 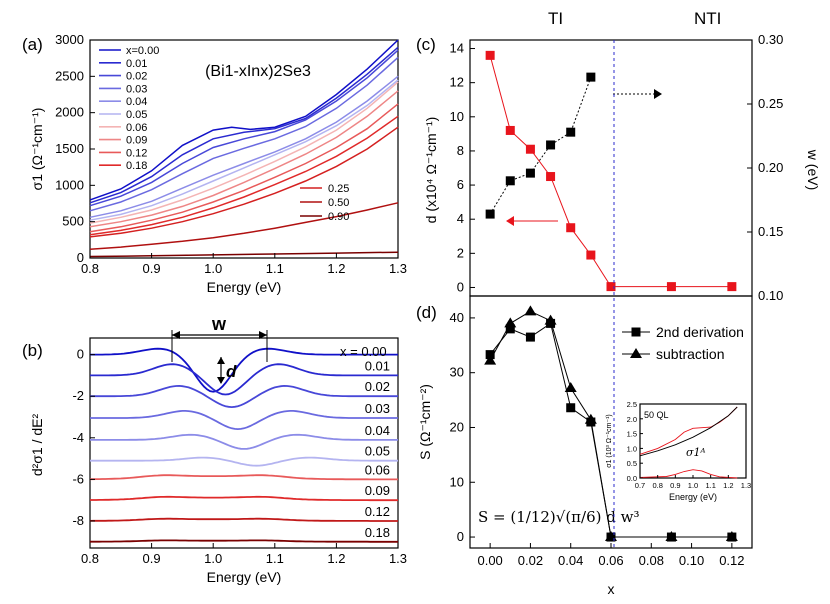 What do you see at coordinates (275, 268) in the screenshot?
I see `x-tick-label: 1.1` at bounding box center [275, 268].